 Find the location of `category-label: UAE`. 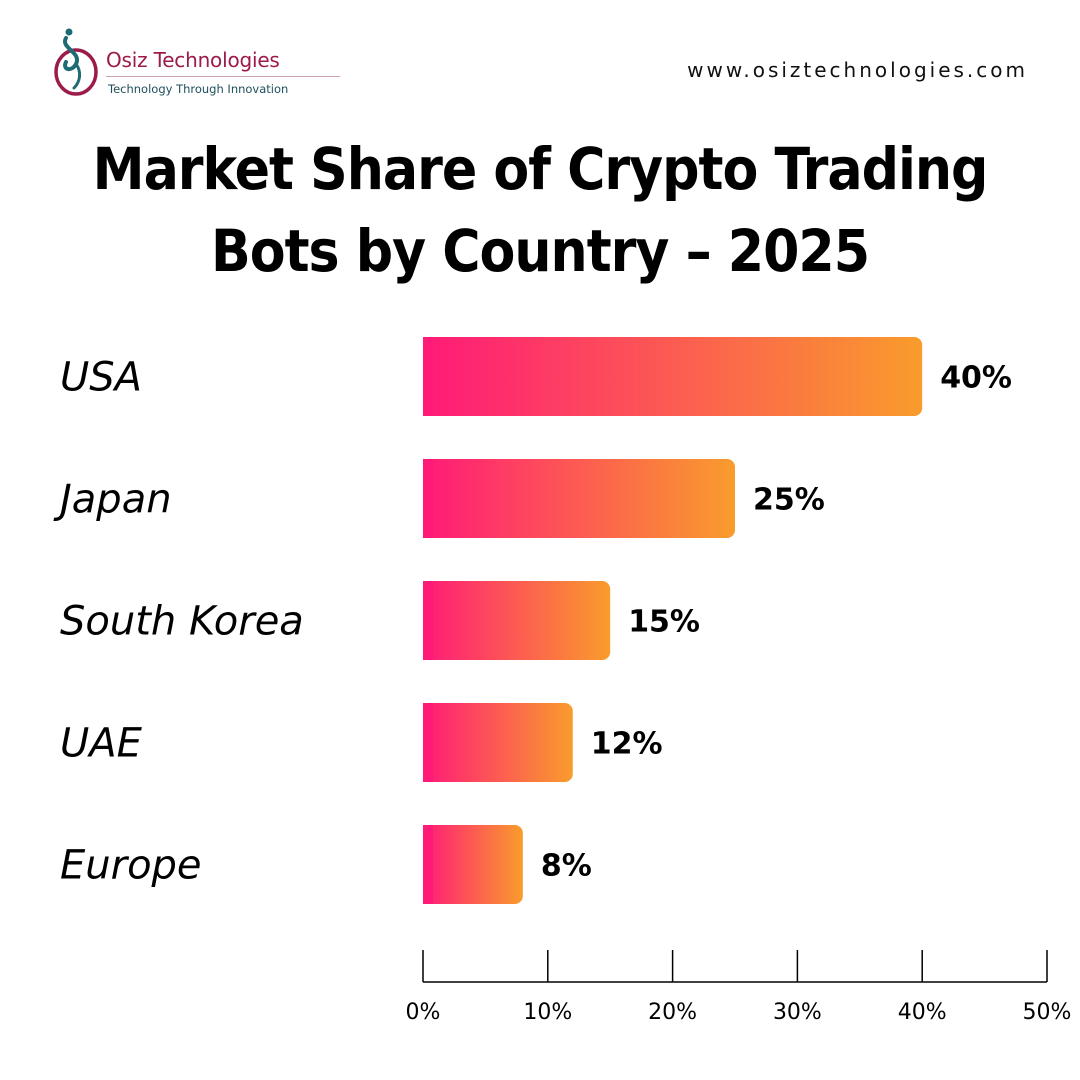

category-label: UAE is located at coordinates (101, 744).